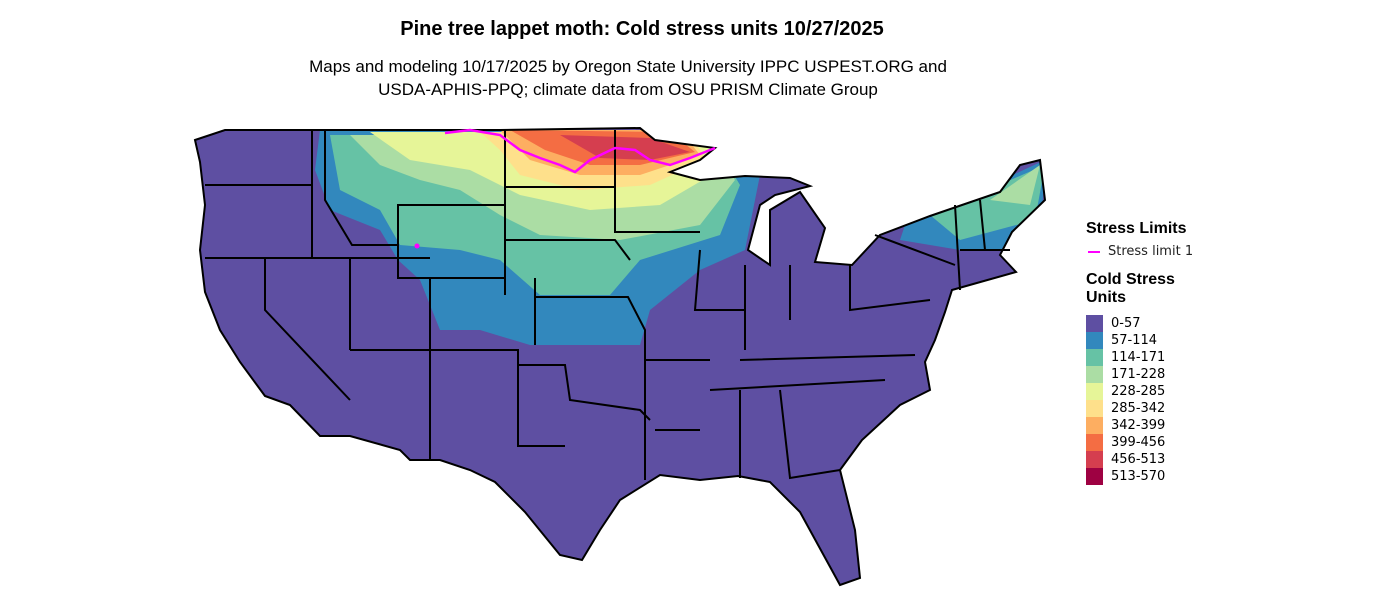  Describe the element at coordinates (1136, 228) in the screenshot. I see `stress-limits-title: Stress Limits` at that location.